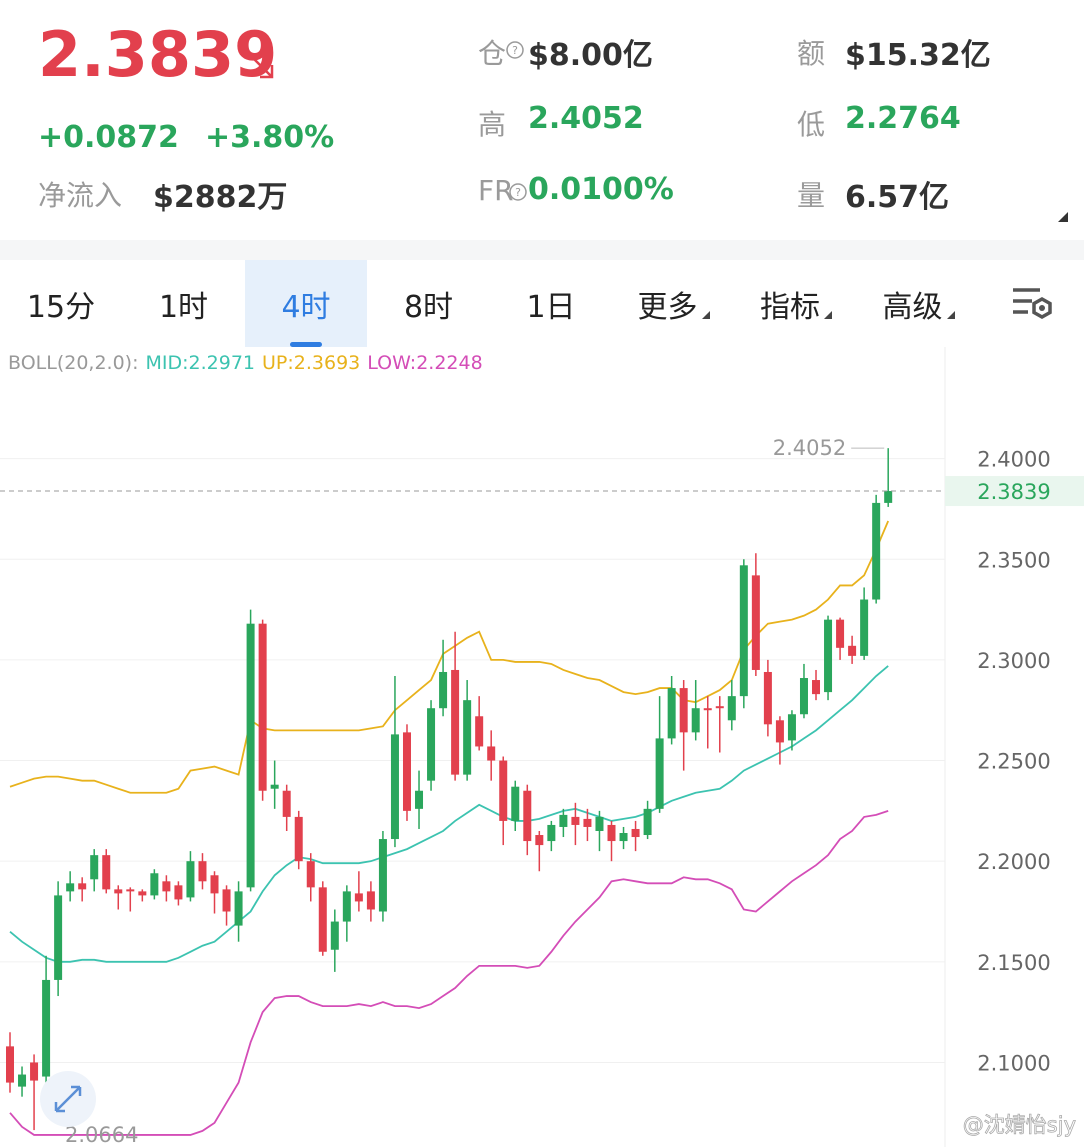 The height and width of the screenshot is (1147, 1084). Describe the element at coordinates (1013, 460) in the screenshot. I see `y-tick-label: 2.4000` at that location.